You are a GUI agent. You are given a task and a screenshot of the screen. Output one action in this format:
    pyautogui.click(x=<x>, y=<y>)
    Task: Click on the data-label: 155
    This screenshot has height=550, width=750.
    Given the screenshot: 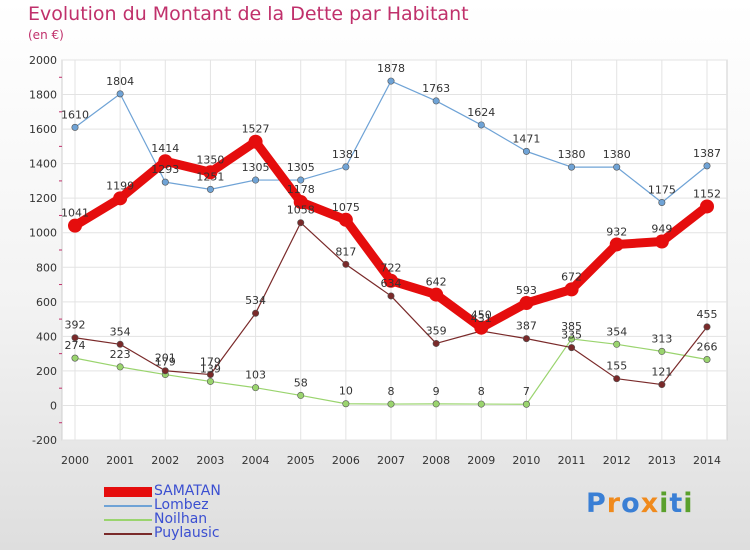 What is the action you would take?
    pyautogui.click(x=616, y=366)
    